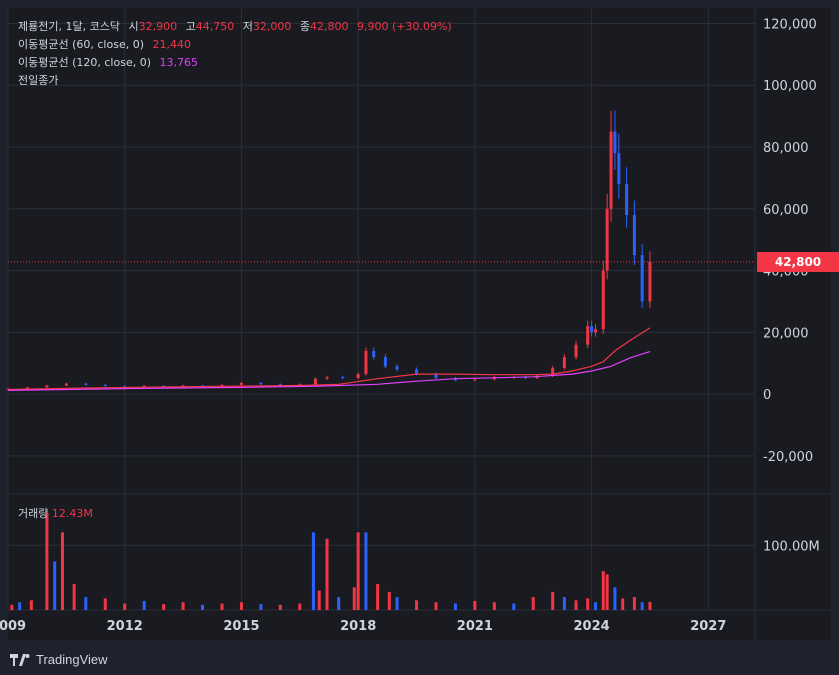 This screenshot has width=839, height=675. I want to click on y-axis-tick-label: 80,000, so click(786, 148).